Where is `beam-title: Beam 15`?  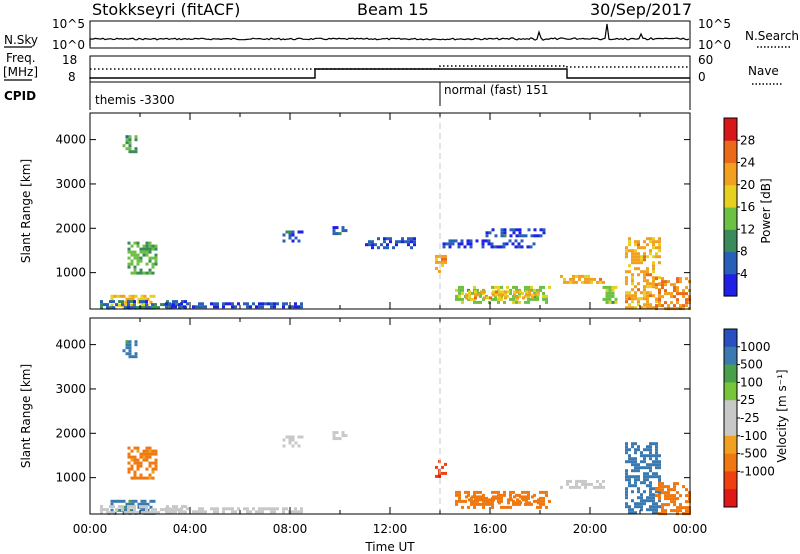 beam-title: Beam 15 is located at coordinates (393, 9).